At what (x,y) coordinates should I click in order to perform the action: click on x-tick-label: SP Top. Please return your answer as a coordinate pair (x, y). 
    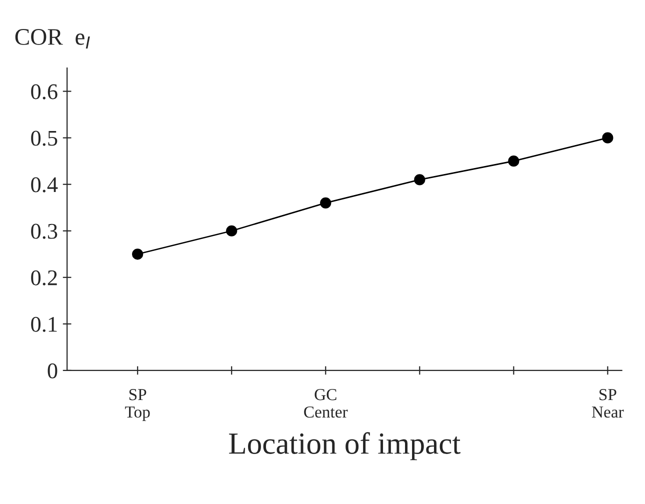
    Looking at the image, I should click on (137, 405).